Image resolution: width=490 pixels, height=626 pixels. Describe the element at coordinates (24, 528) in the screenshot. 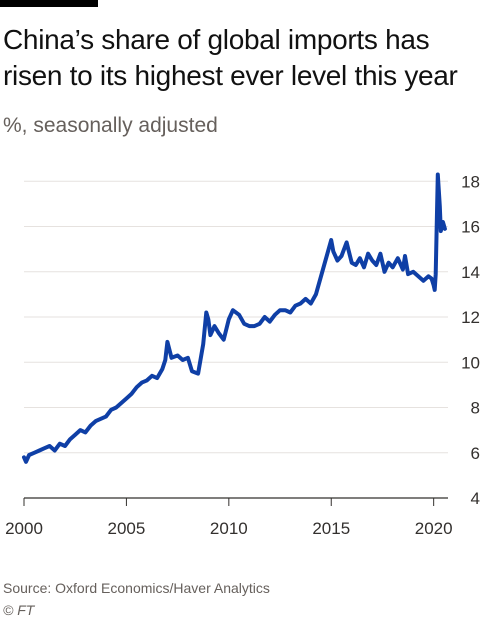

I see `x-tick-label-2000: 2000` at that location.